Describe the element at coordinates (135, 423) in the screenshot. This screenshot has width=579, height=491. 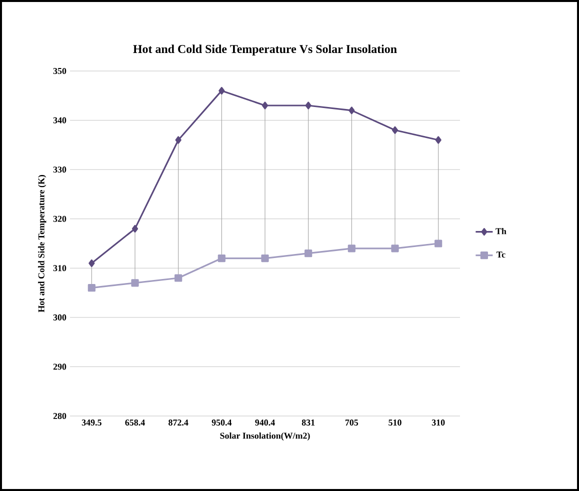
I see `x-tick-label: 658.4` at that location.